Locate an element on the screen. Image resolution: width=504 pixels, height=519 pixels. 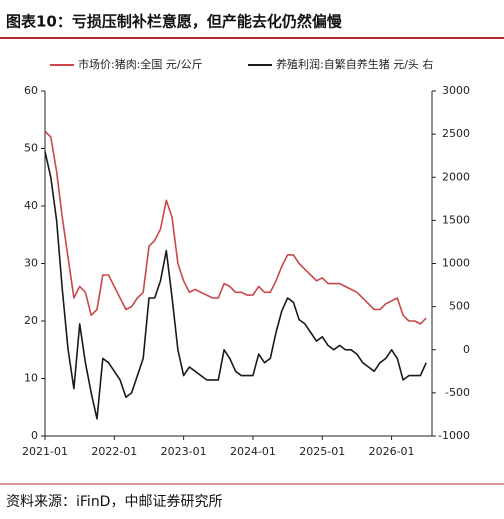
y-tick-label: 10 is located at coordinates (31, 378).